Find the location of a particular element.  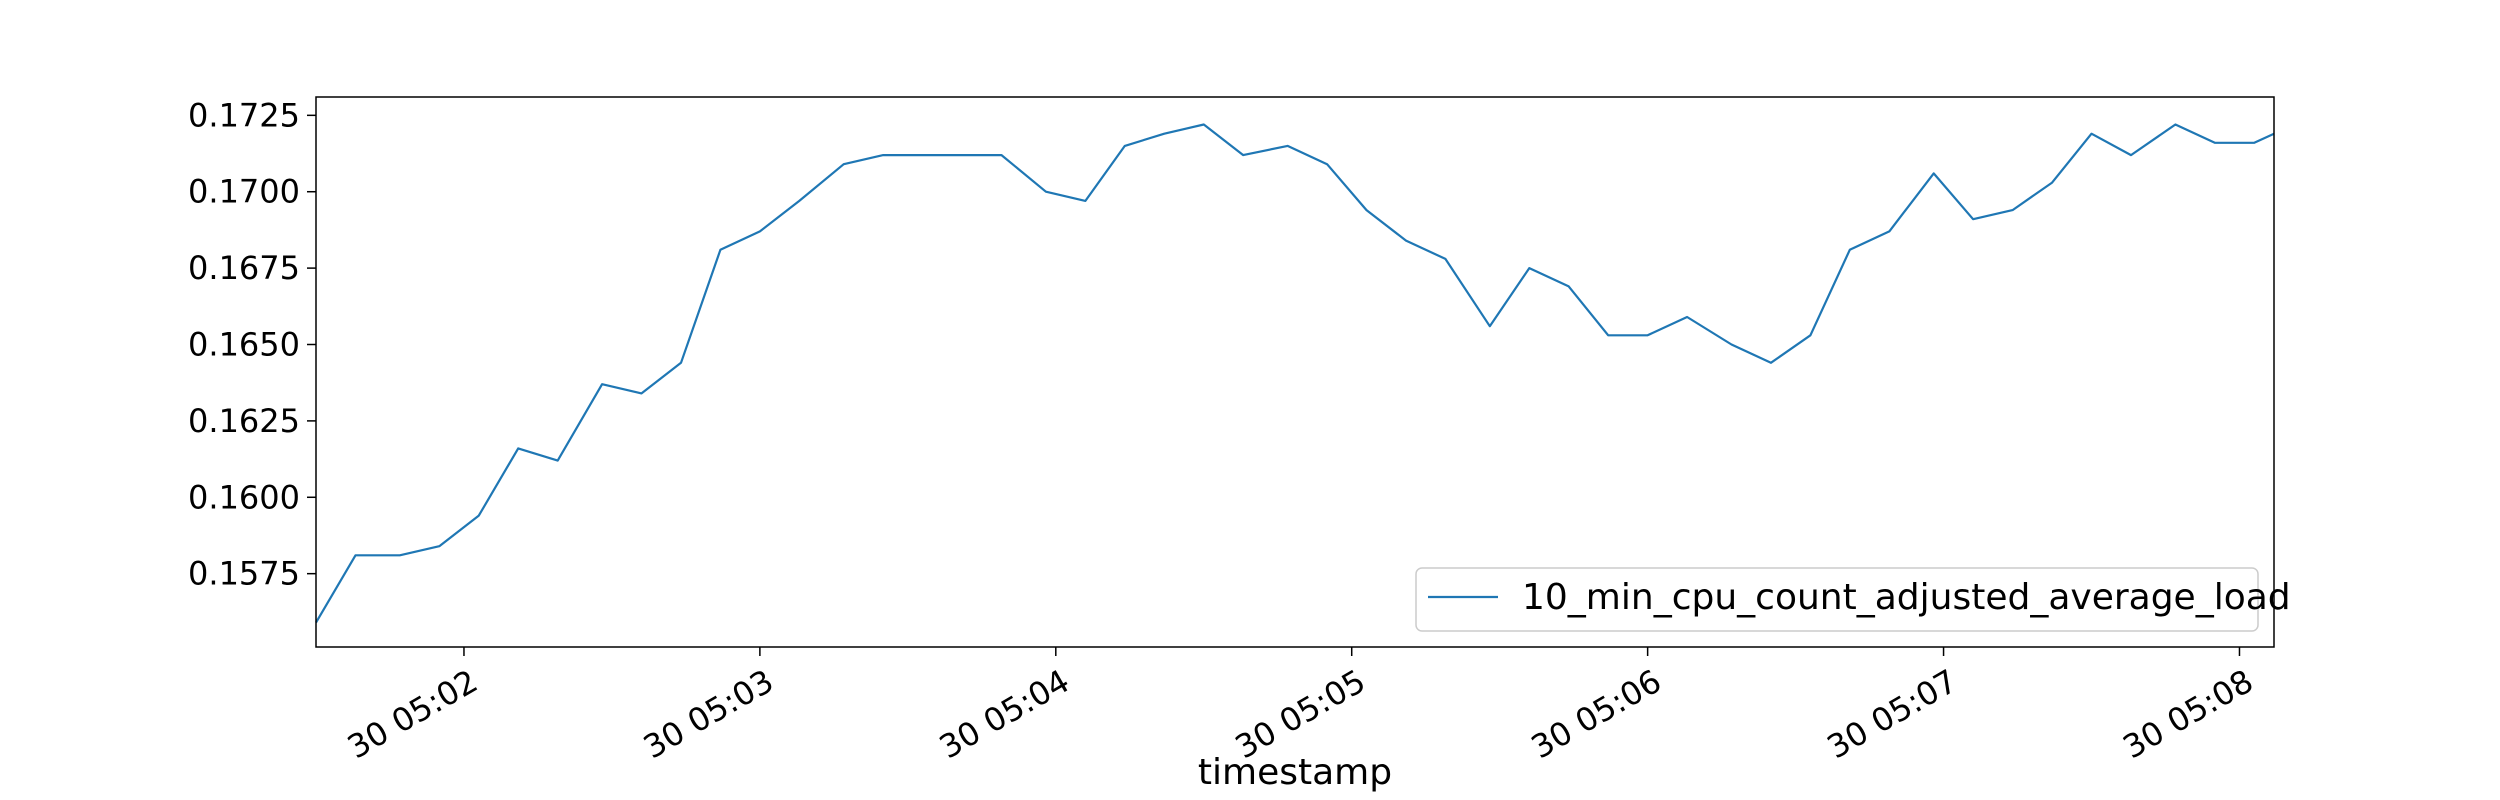

y-tick-label: 0.1625 is located at coordinates (244, 421).